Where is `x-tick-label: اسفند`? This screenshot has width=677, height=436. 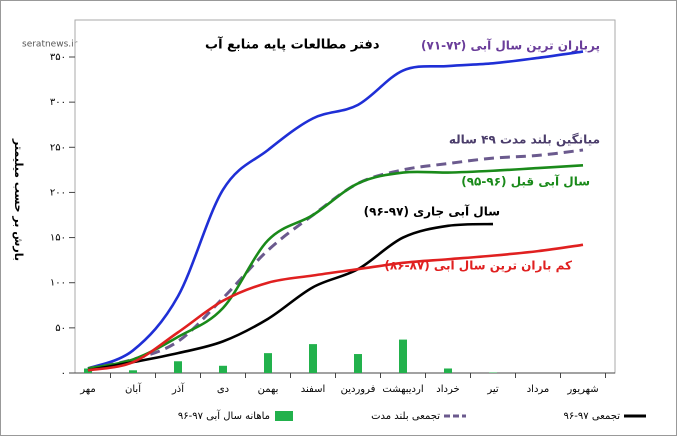 x-tick-label: اسفند is located at coordinates (313, 389).